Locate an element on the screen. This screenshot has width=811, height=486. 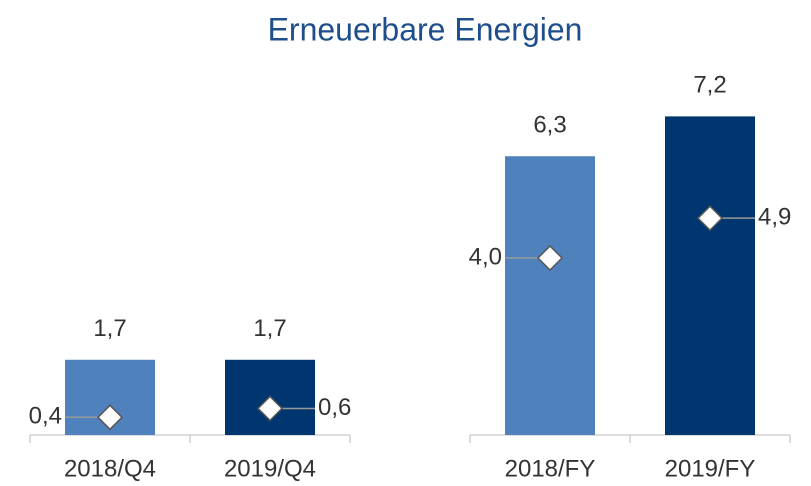
bar-value-label: 6,3 is located at coordinates (549, 125).